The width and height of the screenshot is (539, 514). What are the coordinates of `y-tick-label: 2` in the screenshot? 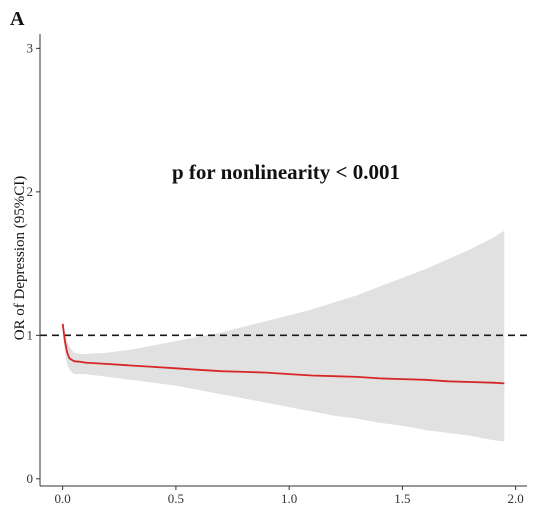 It's located at (30, 191).